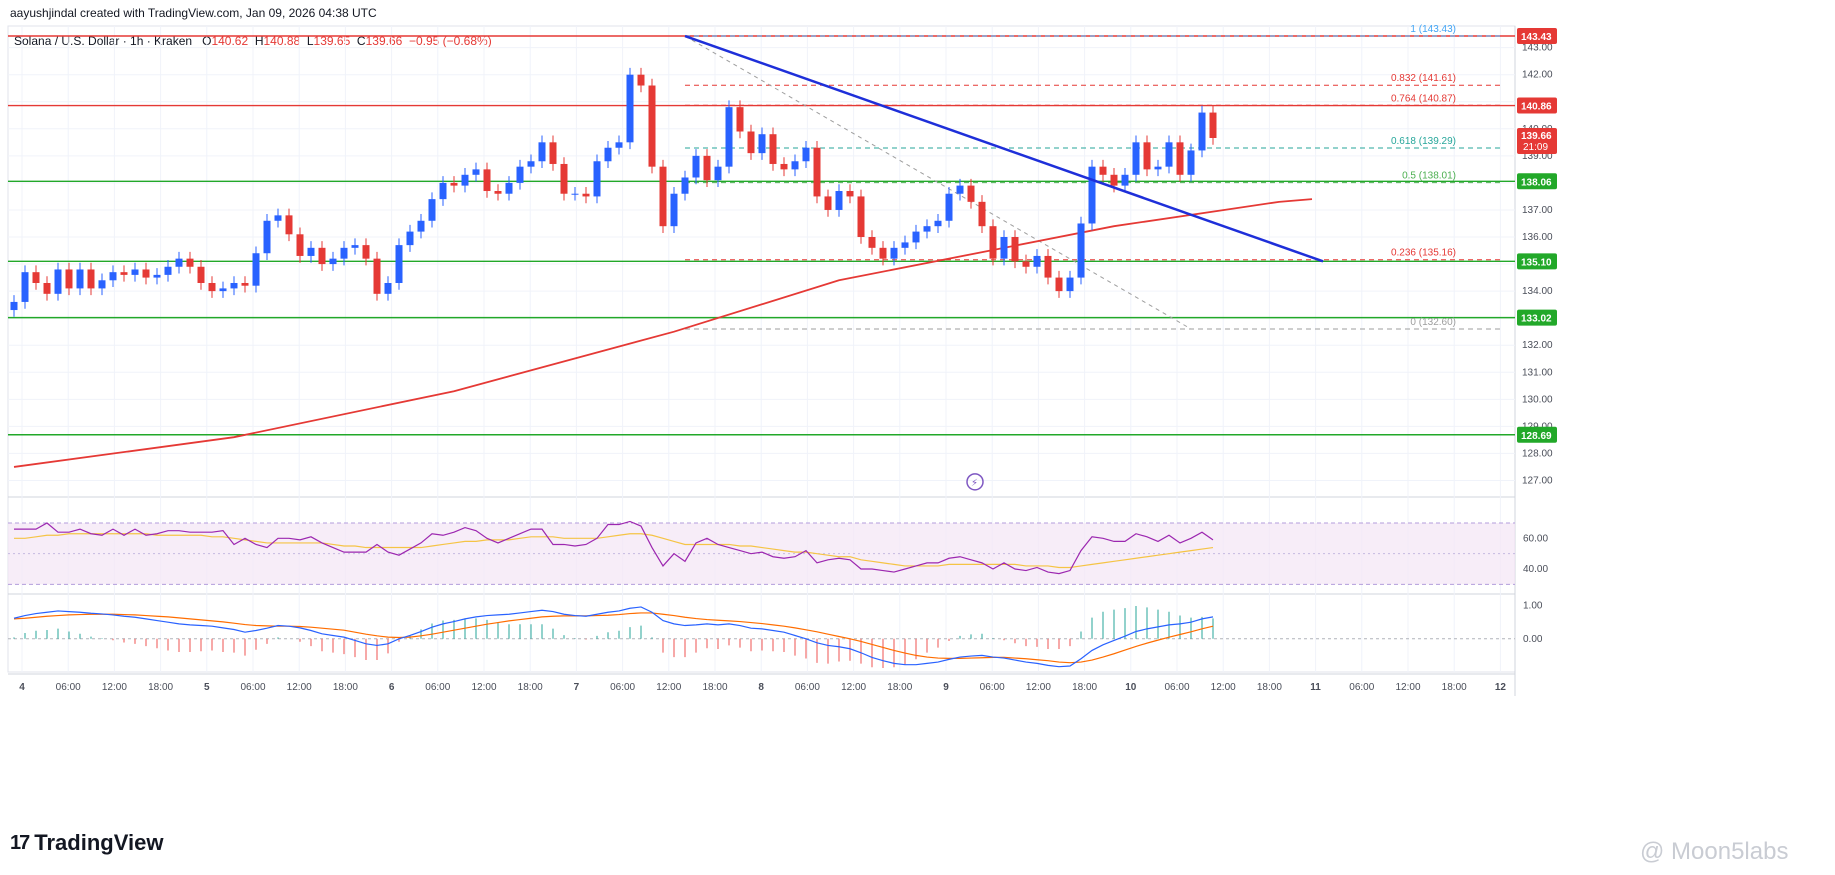  I want to click on level-badge-135.10, so click(1537, 261).